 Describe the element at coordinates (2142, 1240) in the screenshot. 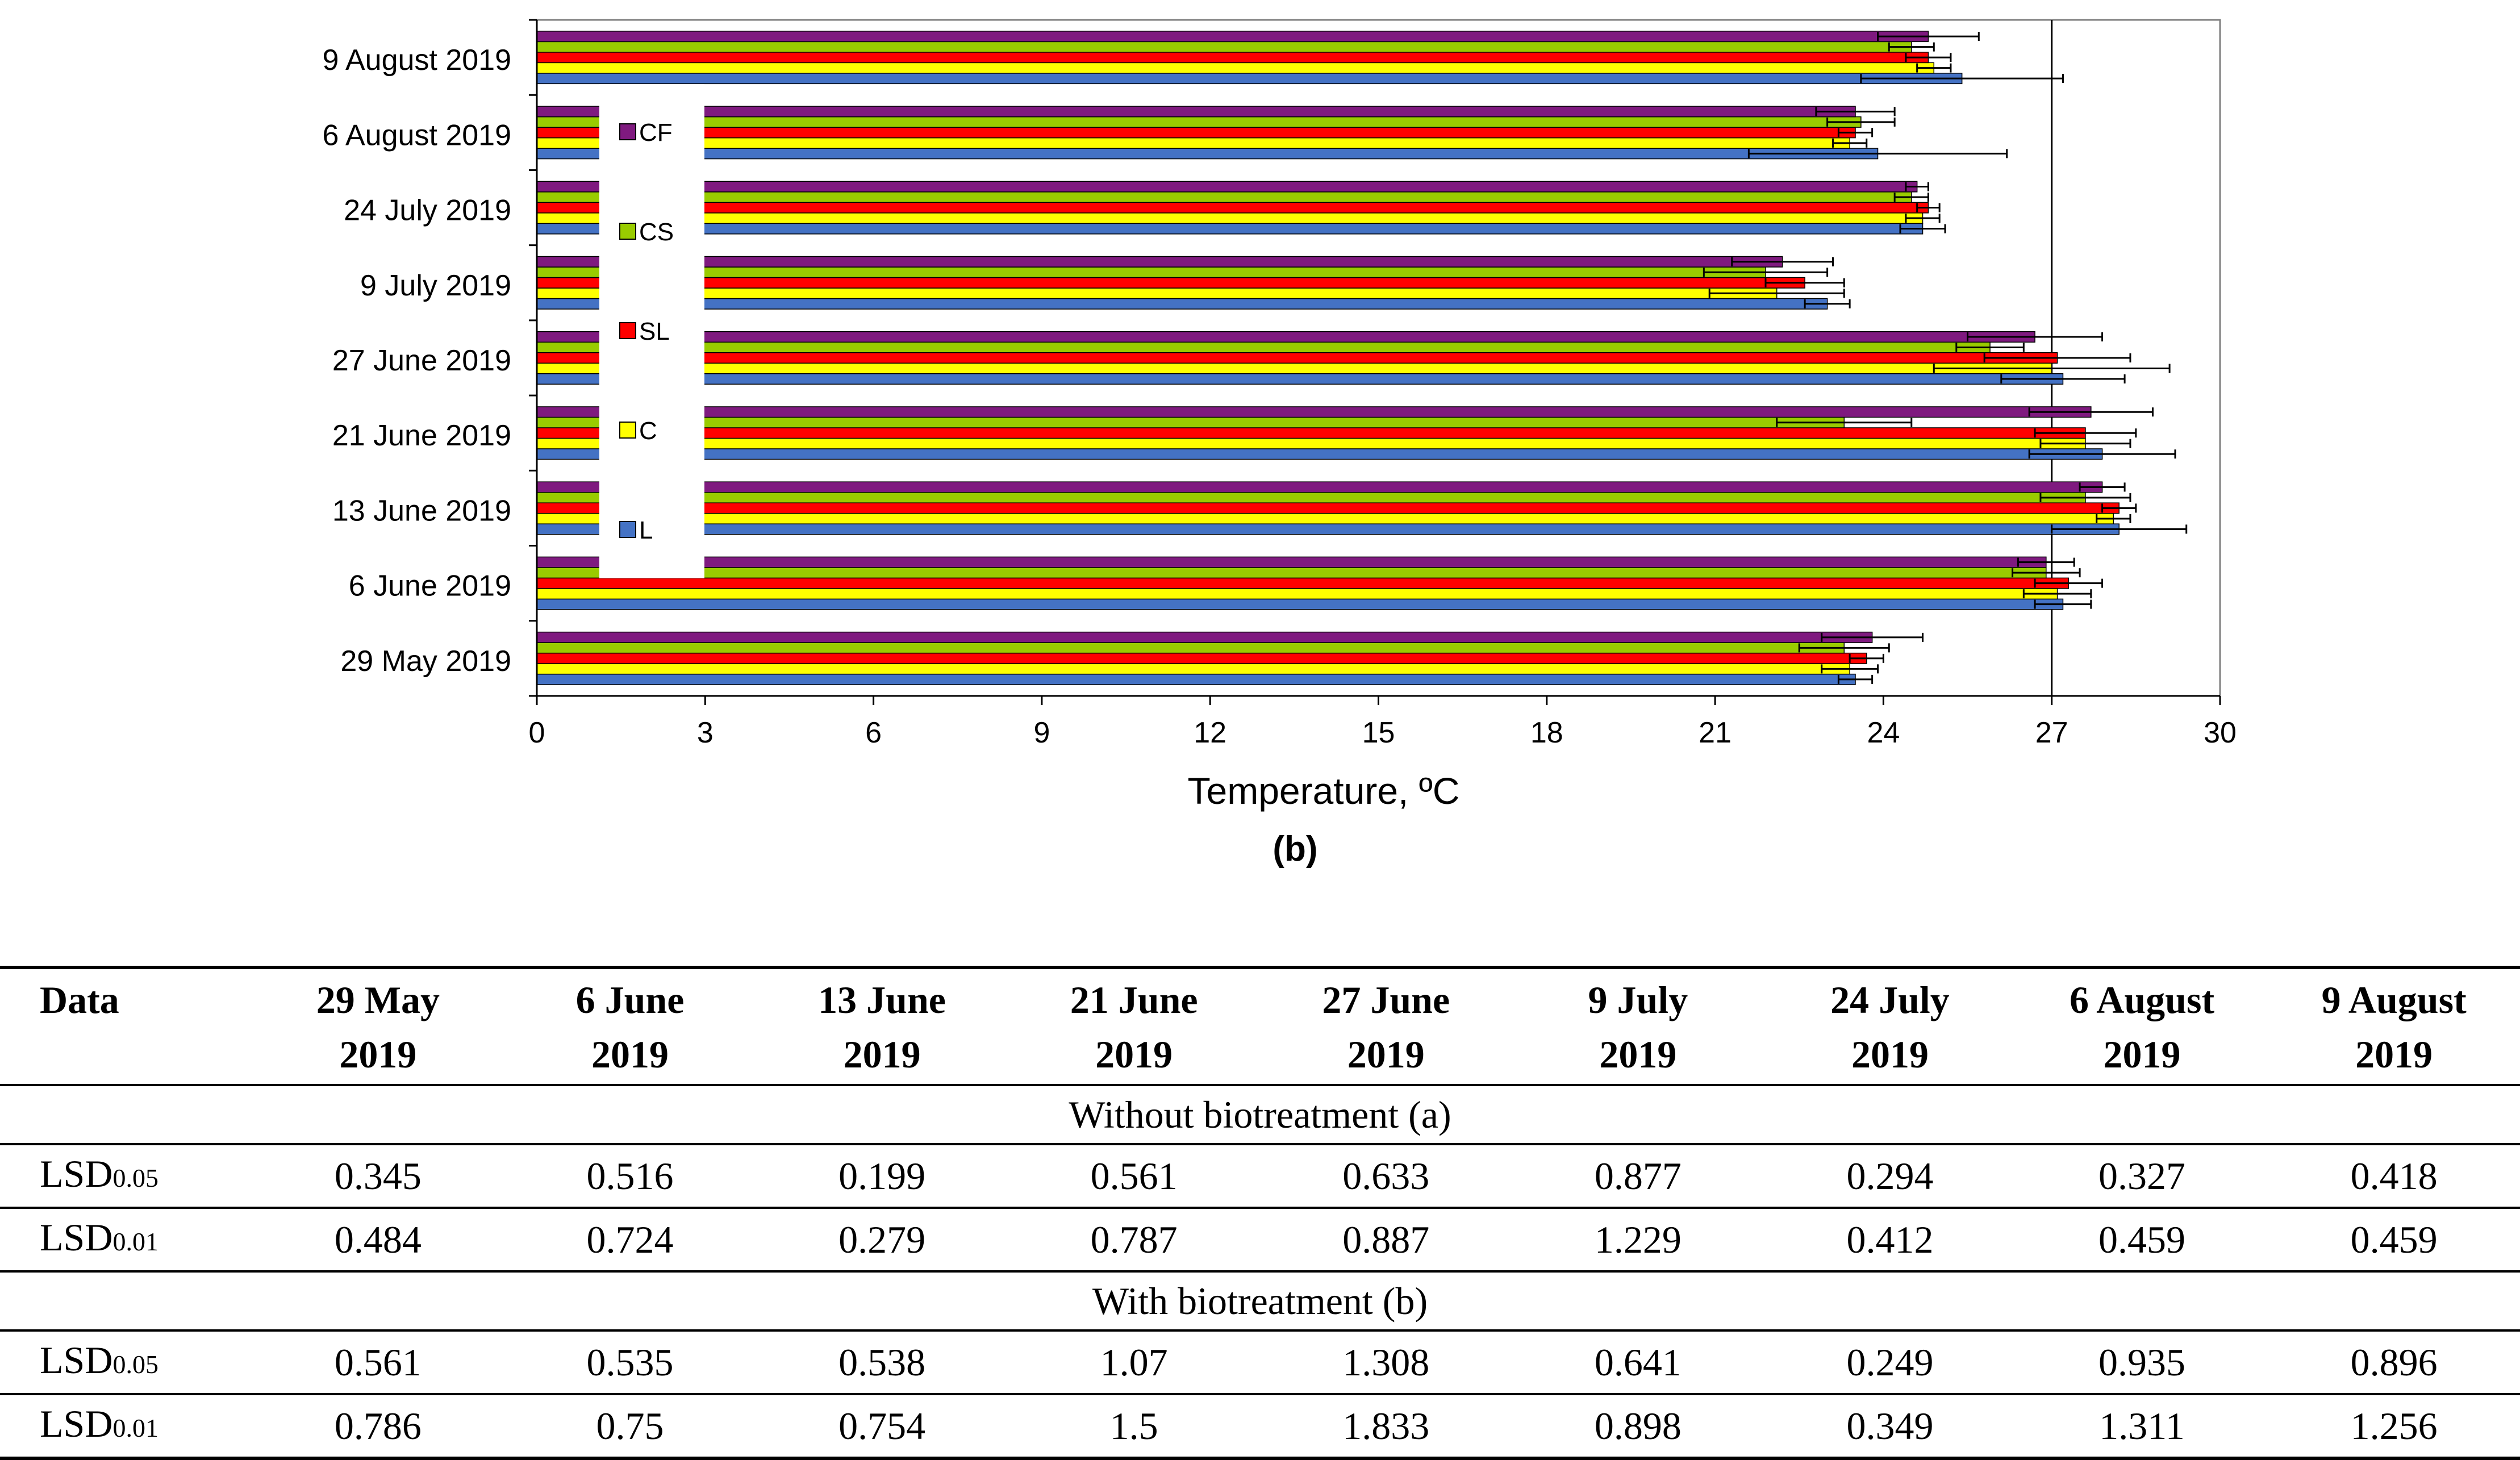

I see `table-cell: 0.459` at that location.